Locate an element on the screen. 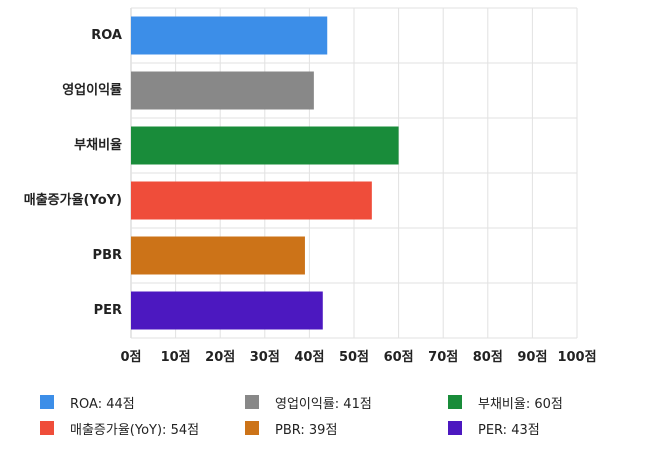 The image size is (650, 450). category-label: 부채비율 is located at coordinates (98, 145).